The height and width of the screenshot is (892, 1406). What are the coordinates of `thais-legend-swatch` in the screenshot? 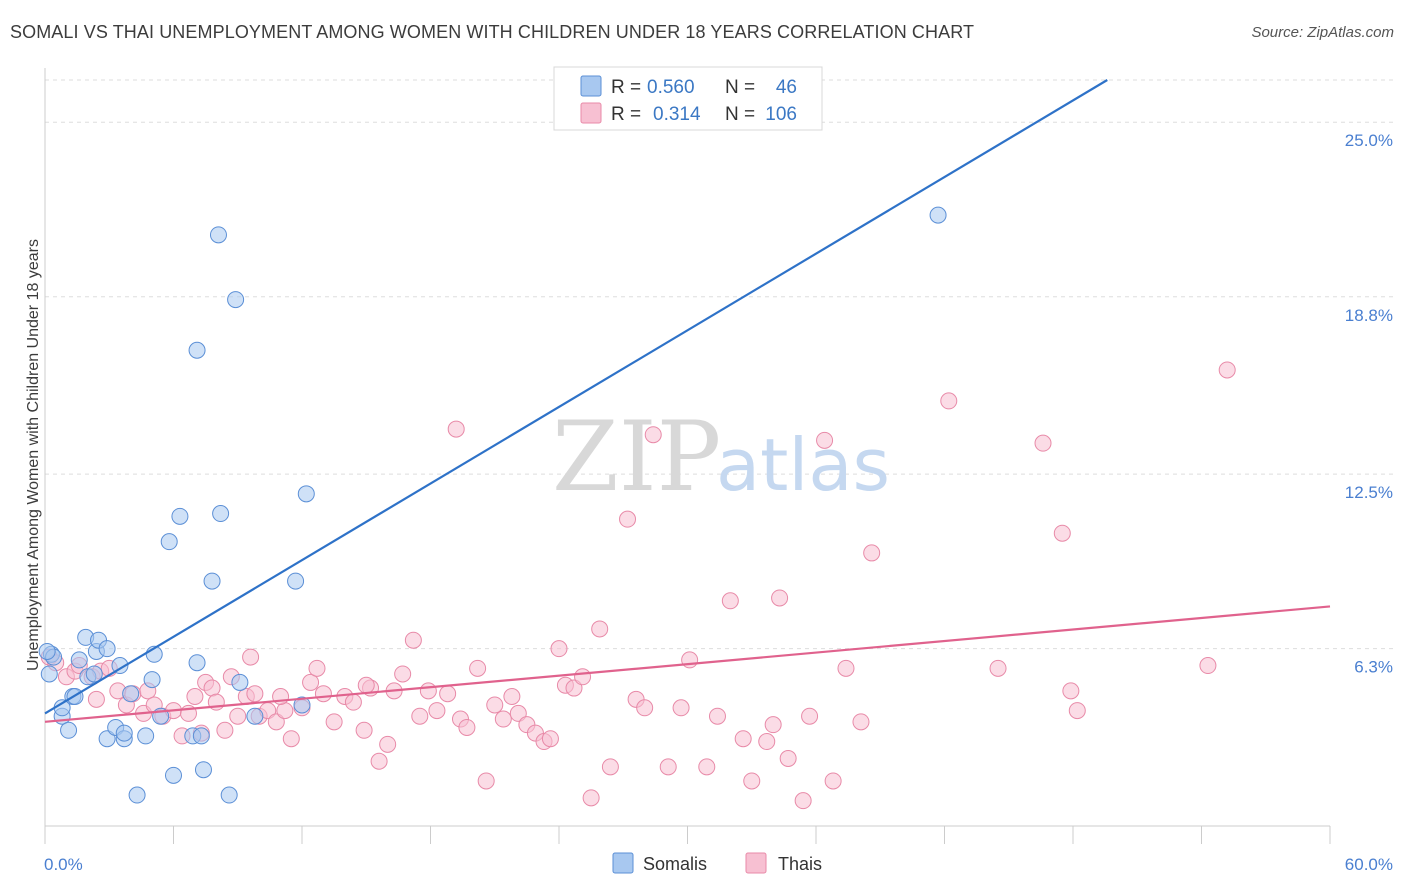 It's located at (756, 863).